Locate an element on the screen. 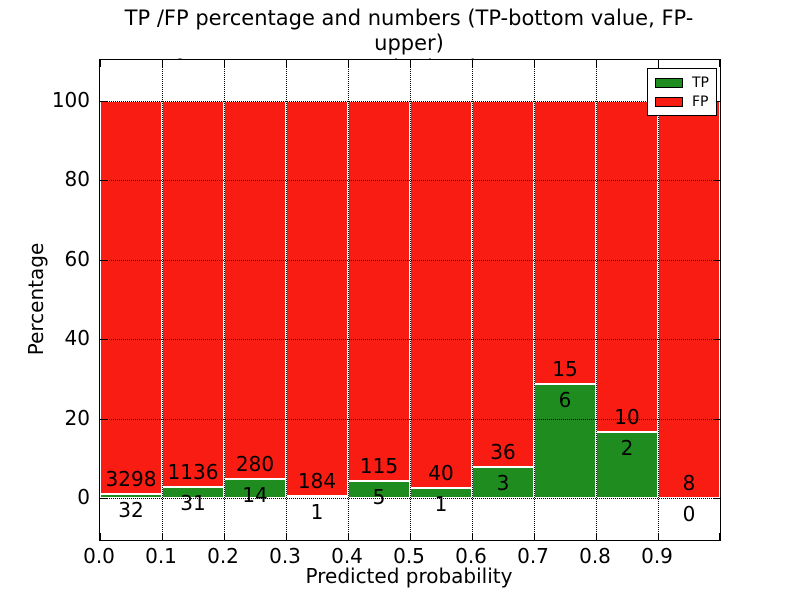  tp-count-label: 31 is located at coordinates (193, 503).